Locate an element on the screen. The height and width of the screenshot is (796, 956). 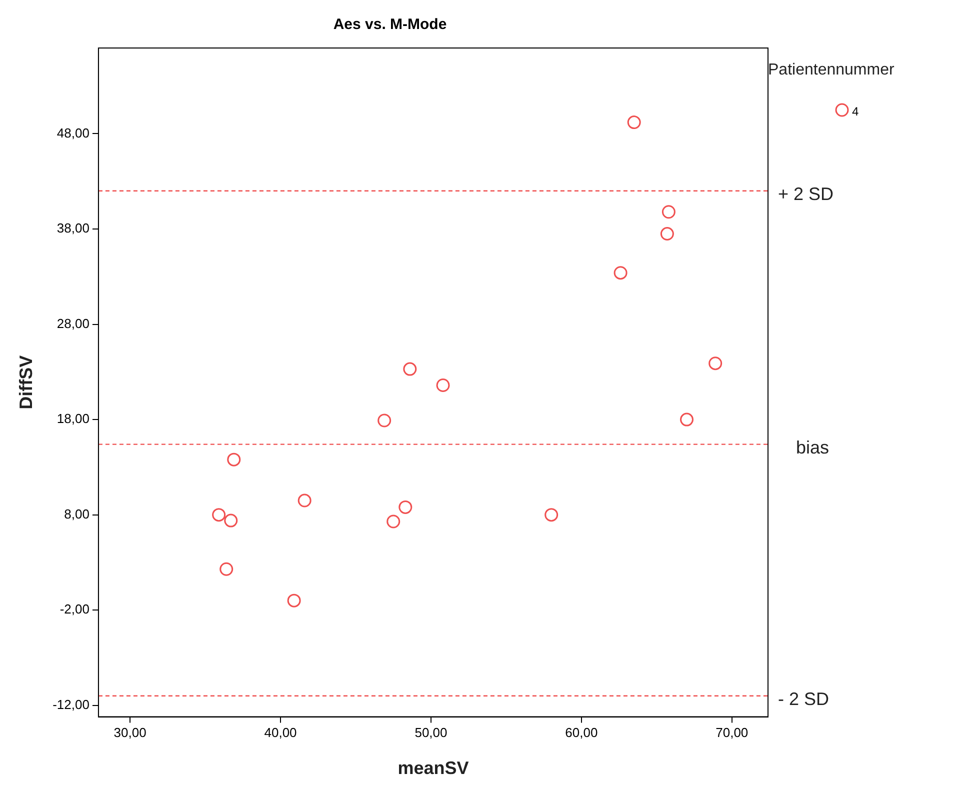
legend-label: 4 is located at coordinates (855, 111).